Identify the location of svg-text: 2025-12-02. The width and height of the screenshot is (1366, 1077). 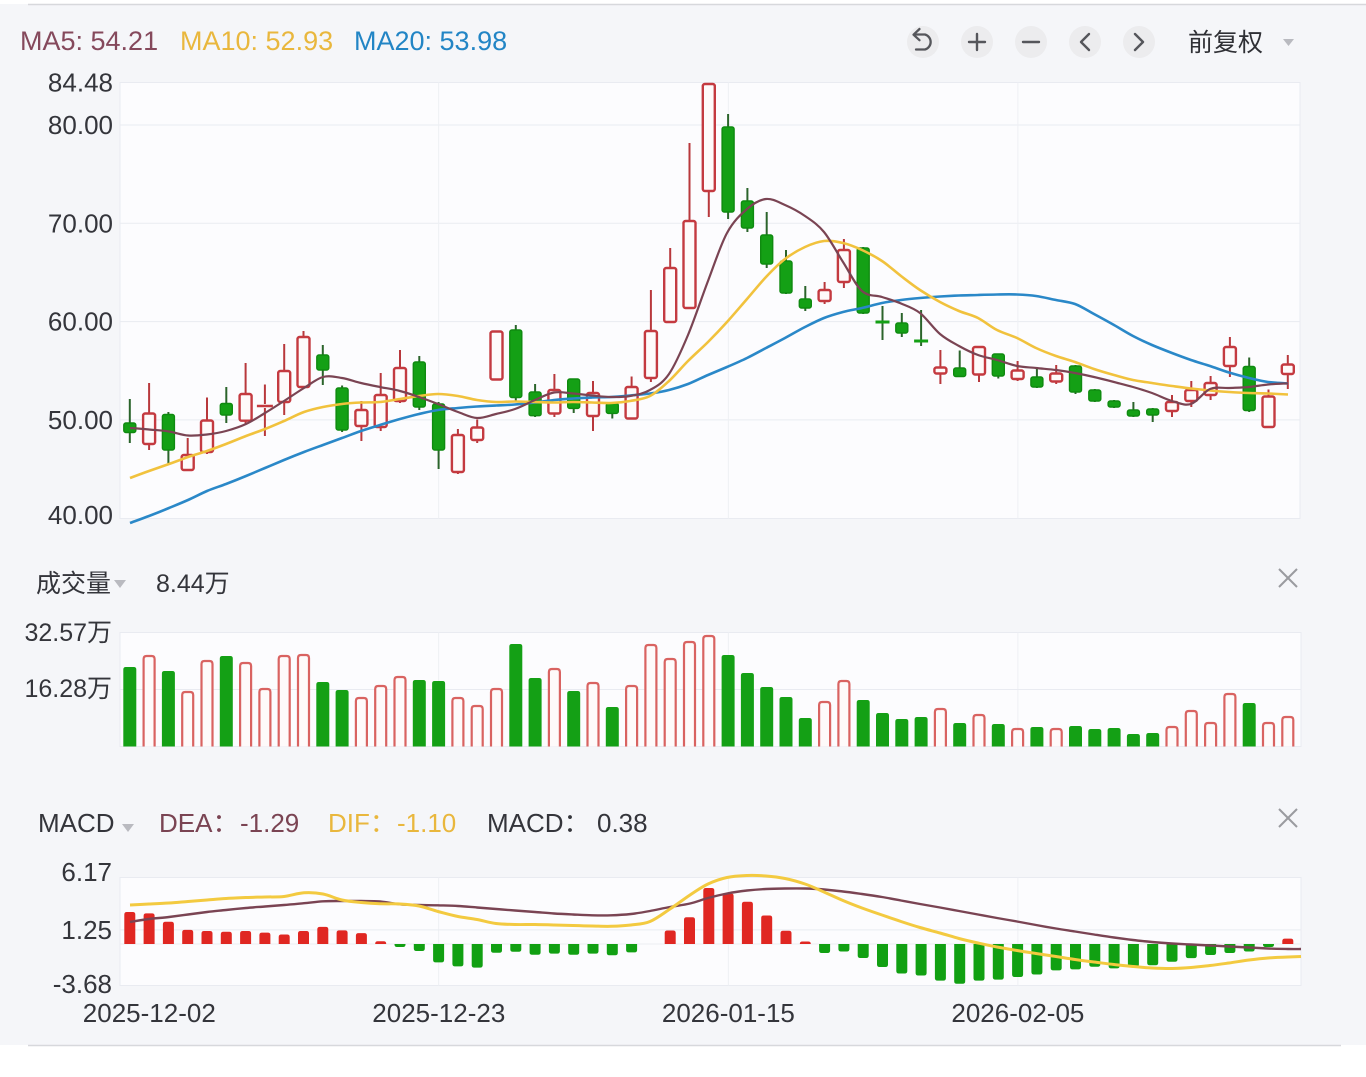
(149, 1013).